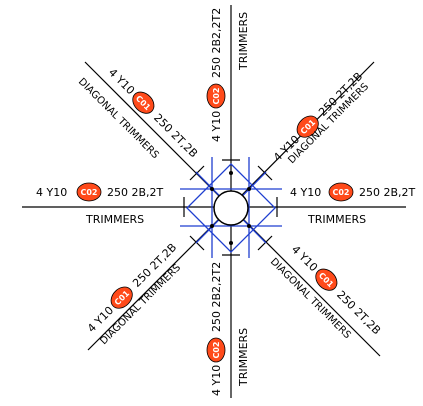 The height and width of the screenshot is (406, 423). I want to click on label-vertical-bottom: 4 Y10 C02 250 2B2,2T2 TRIMMERS, so click(228, 329).